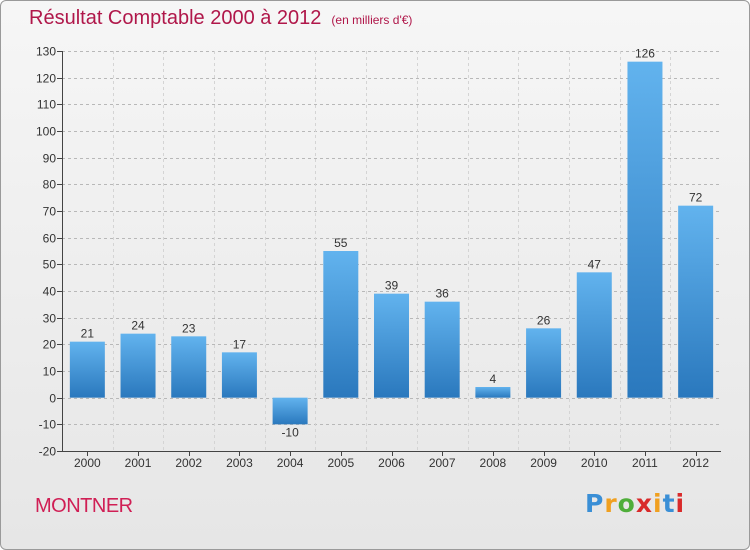  Describe the element at coordinates (442, 463) in the screenshot. I see `x-tick-label-2007: 2007` at that location.